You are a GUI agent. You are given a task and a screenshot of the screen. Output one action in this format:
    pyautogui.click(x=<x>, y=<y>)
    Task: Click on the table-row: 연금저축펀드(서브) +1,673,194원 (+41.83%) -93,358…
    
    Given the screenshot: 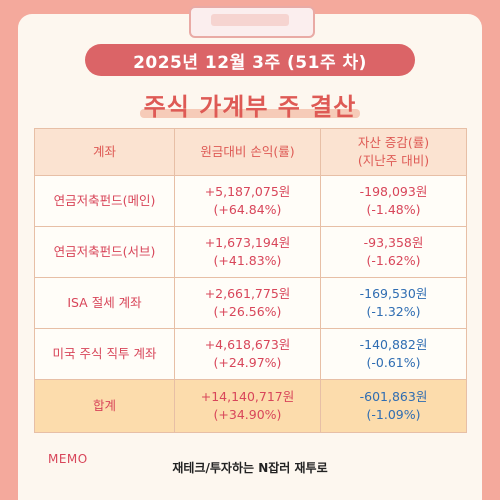 What is the action you would take?
    pyautogui.click(x=250, y=252)
    